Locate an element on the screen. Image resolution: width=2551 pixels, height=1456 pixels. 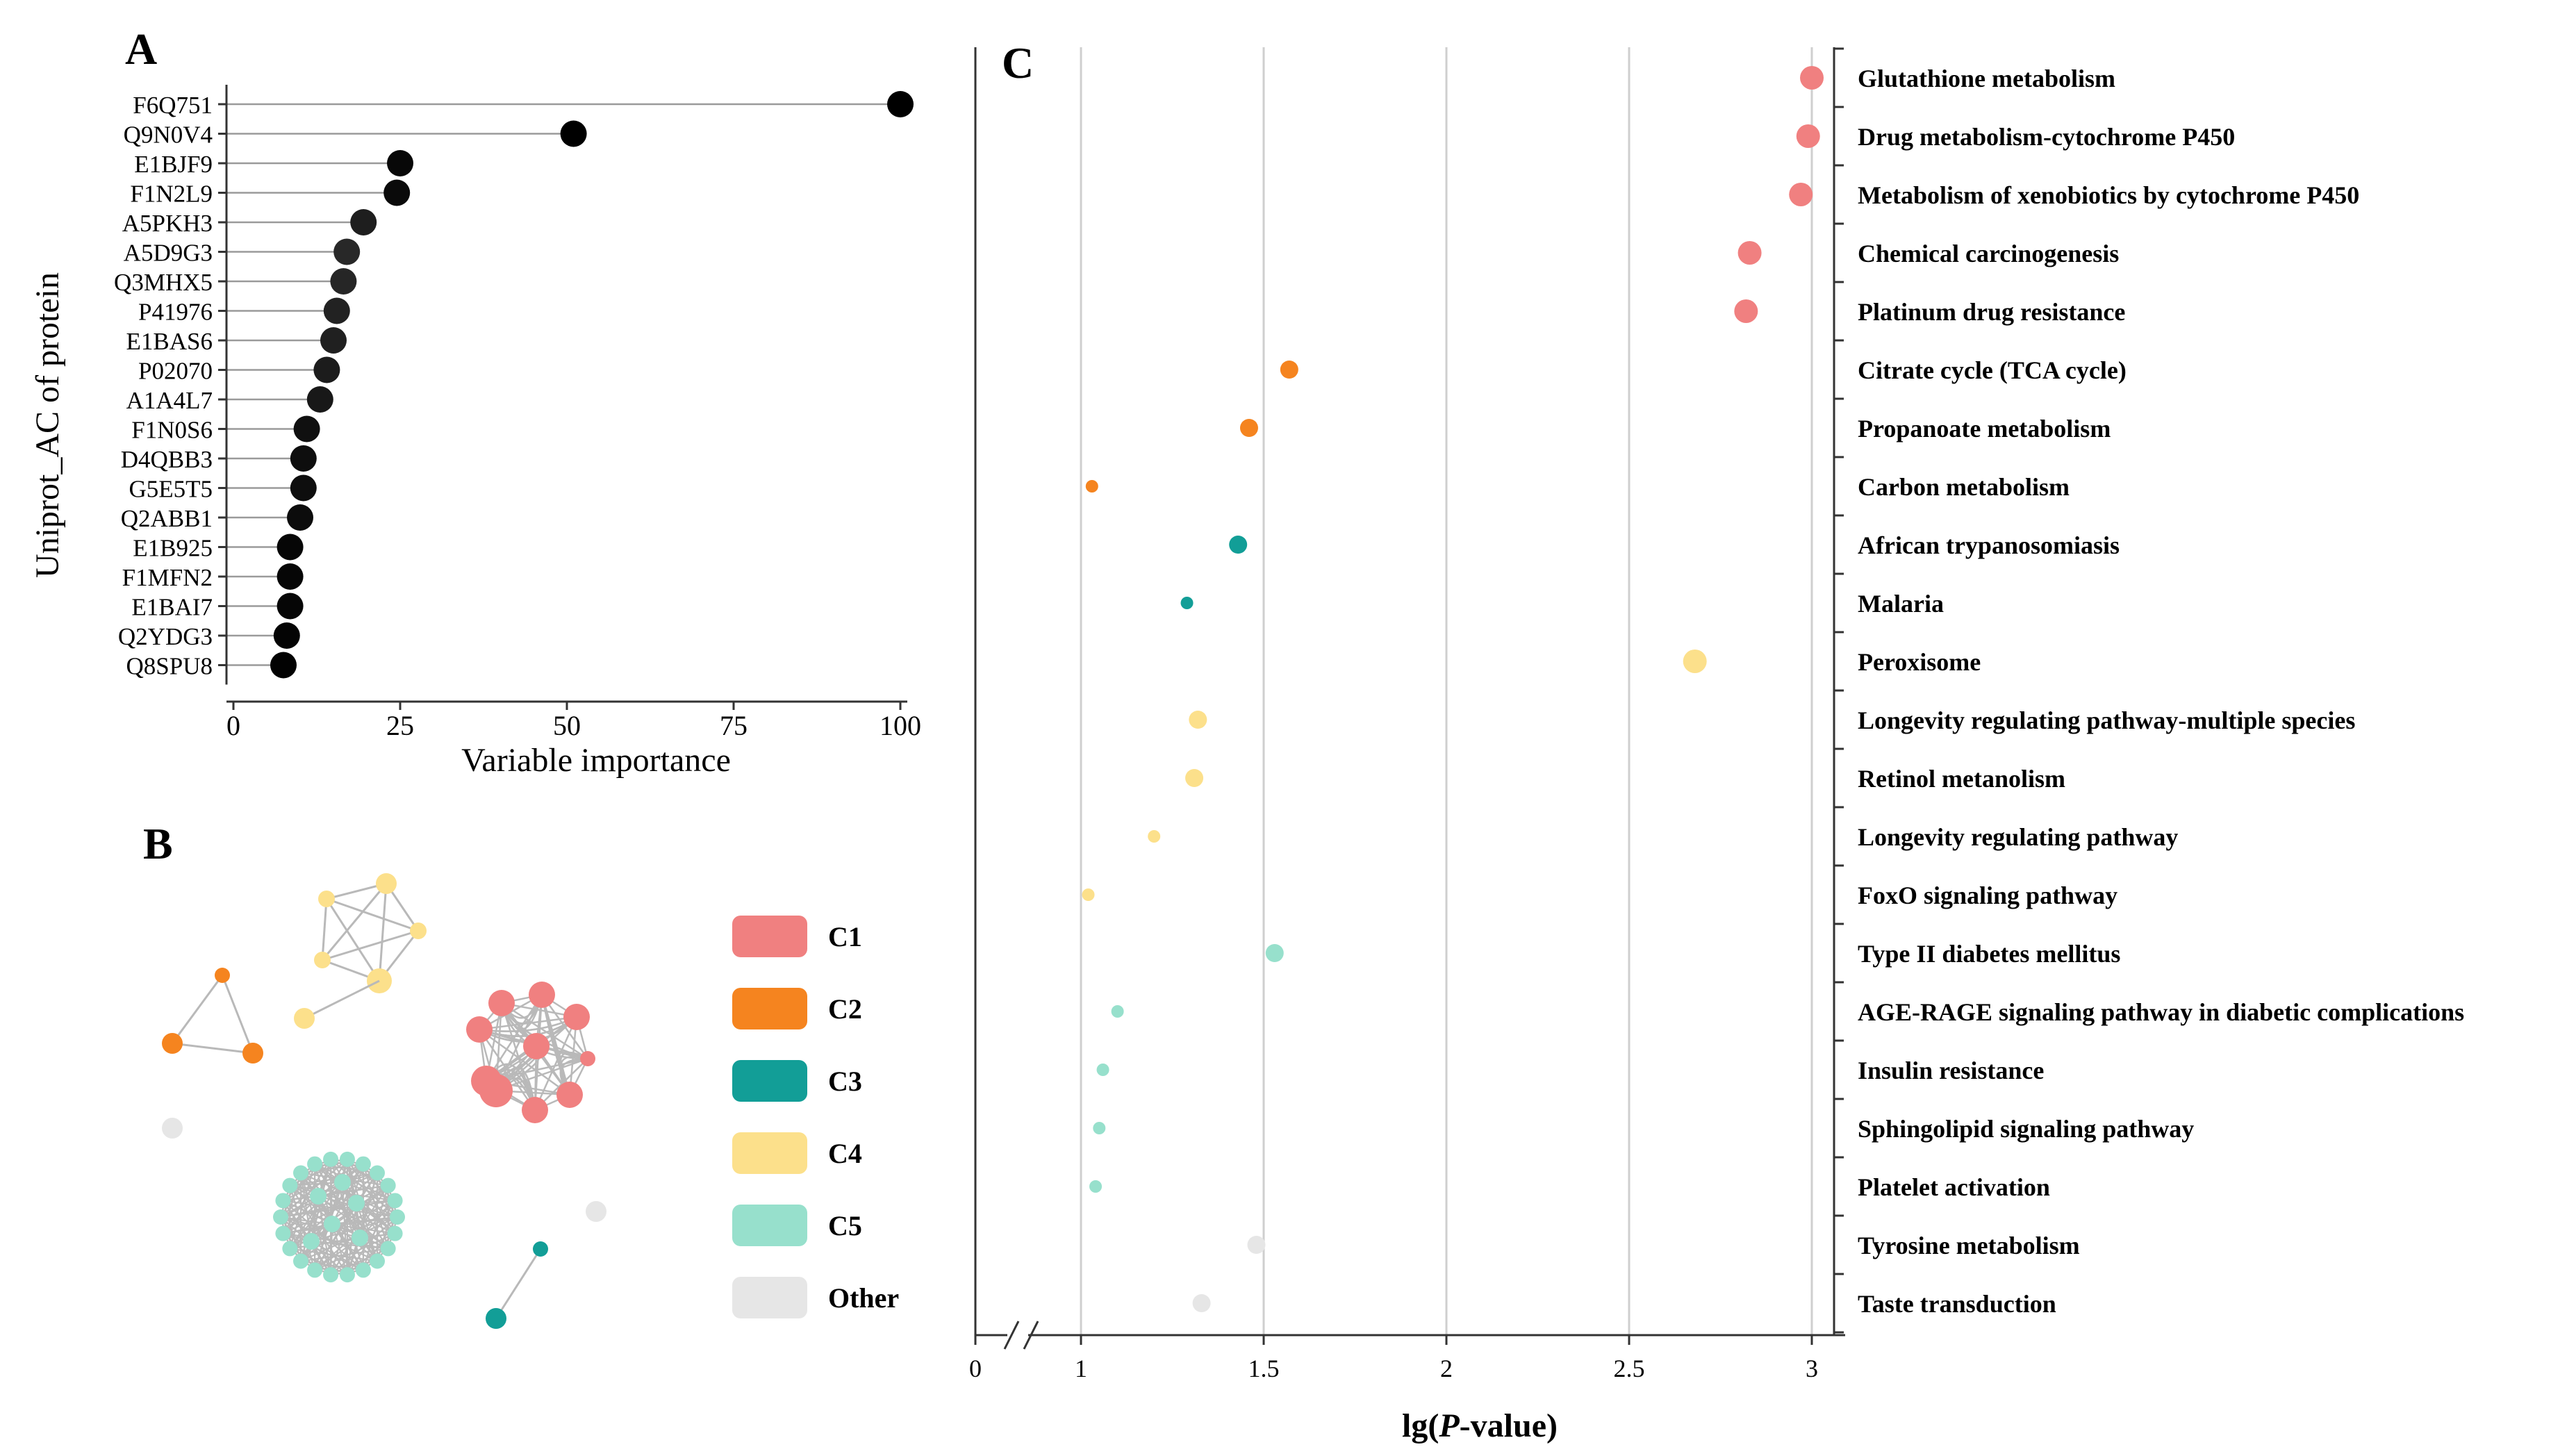
panel-a-y-tick-label: A5D9G3 is located at coordinates (168, 254).